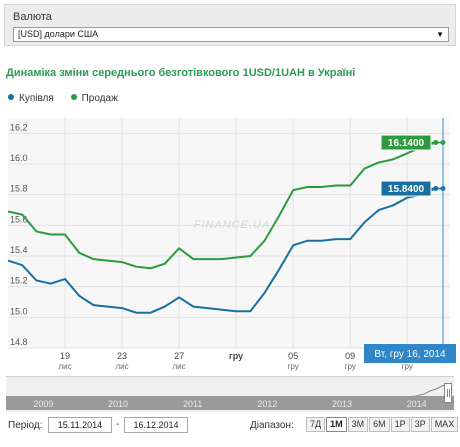 Image resolution: width=460 pixels, height=447 pixels. I want to click on crosshair-date-box, so click(410, 353).